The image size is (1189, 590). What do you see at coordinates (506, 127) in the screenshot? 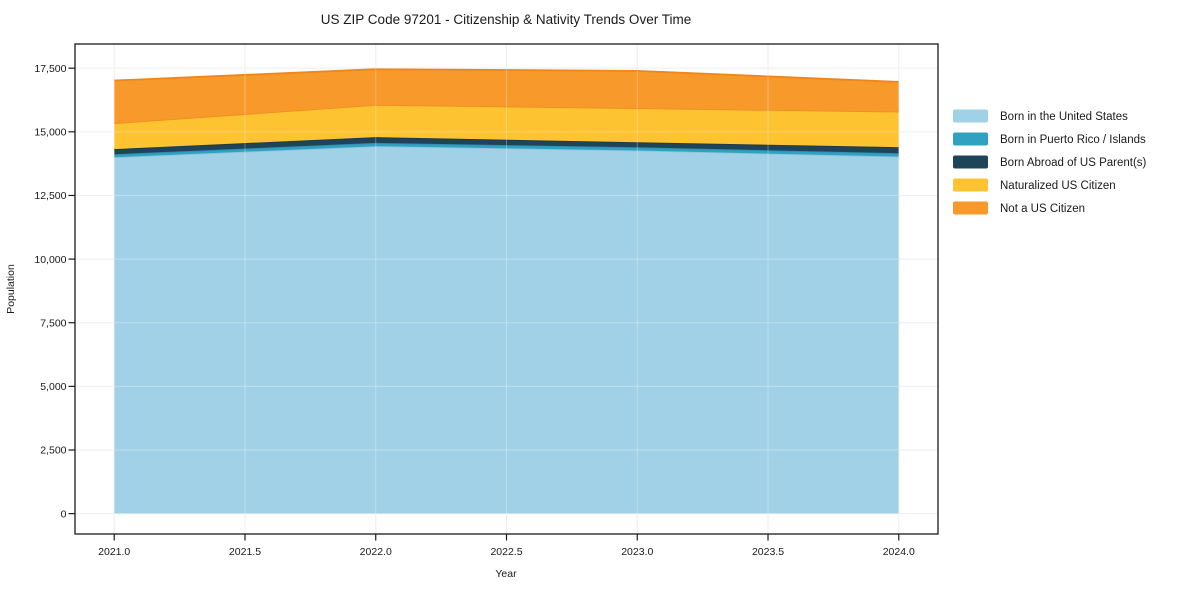
I see `area-naturalized-us-citizen` at bounding box center [506, 127].